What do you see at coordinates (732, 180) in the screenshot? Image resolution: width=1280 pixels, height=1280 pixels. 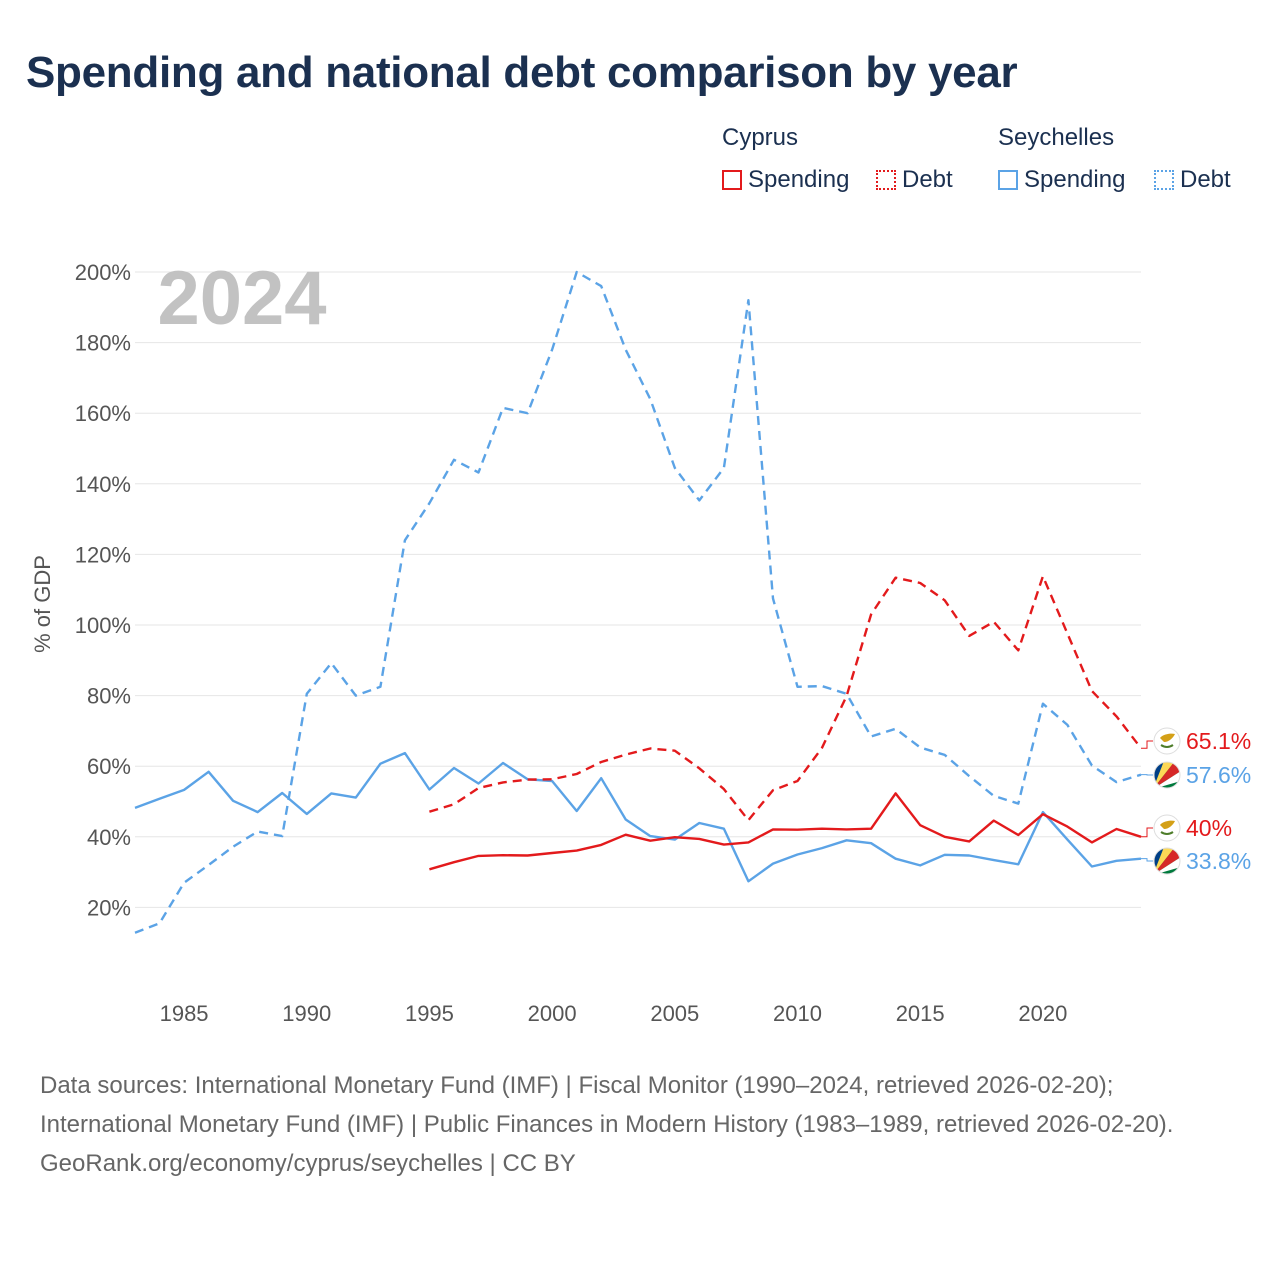 I see `legend-swatch-solid-red` at bounding box center [732, 180].